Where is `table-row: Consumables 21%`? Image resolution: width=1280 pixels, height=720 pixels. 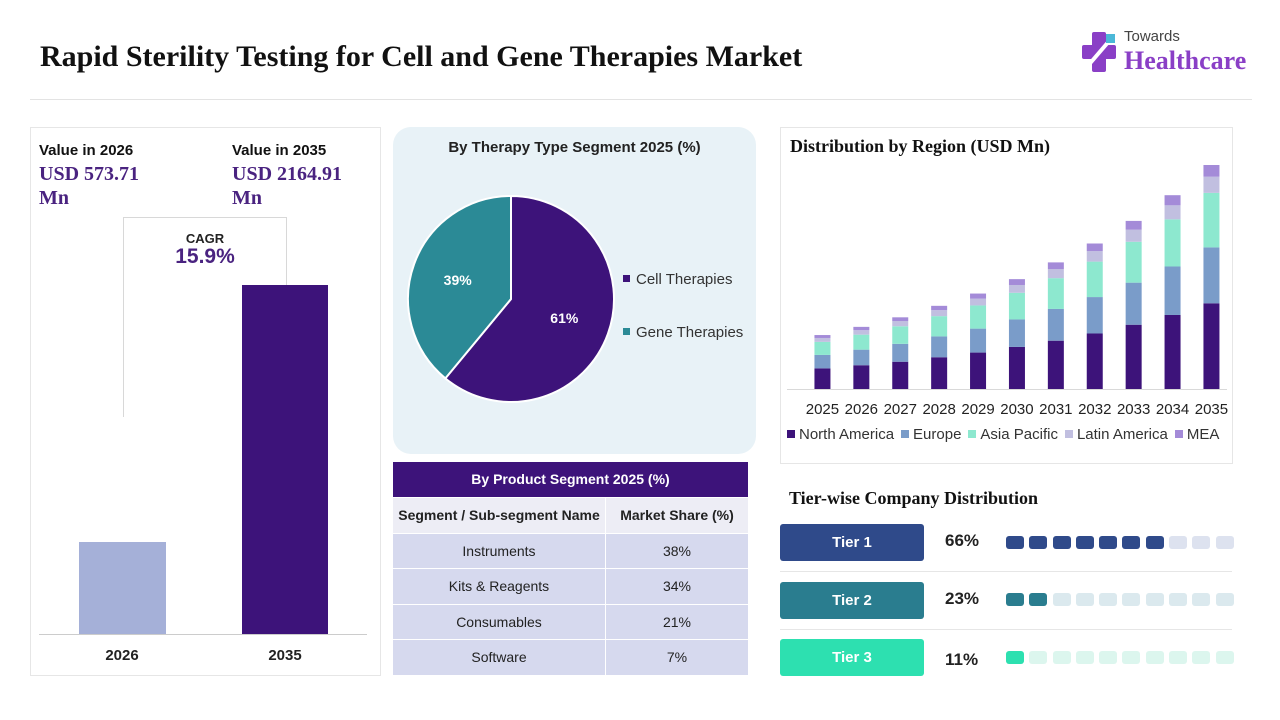 table-row: Consumables 21% is located at coordinates (570, 621).